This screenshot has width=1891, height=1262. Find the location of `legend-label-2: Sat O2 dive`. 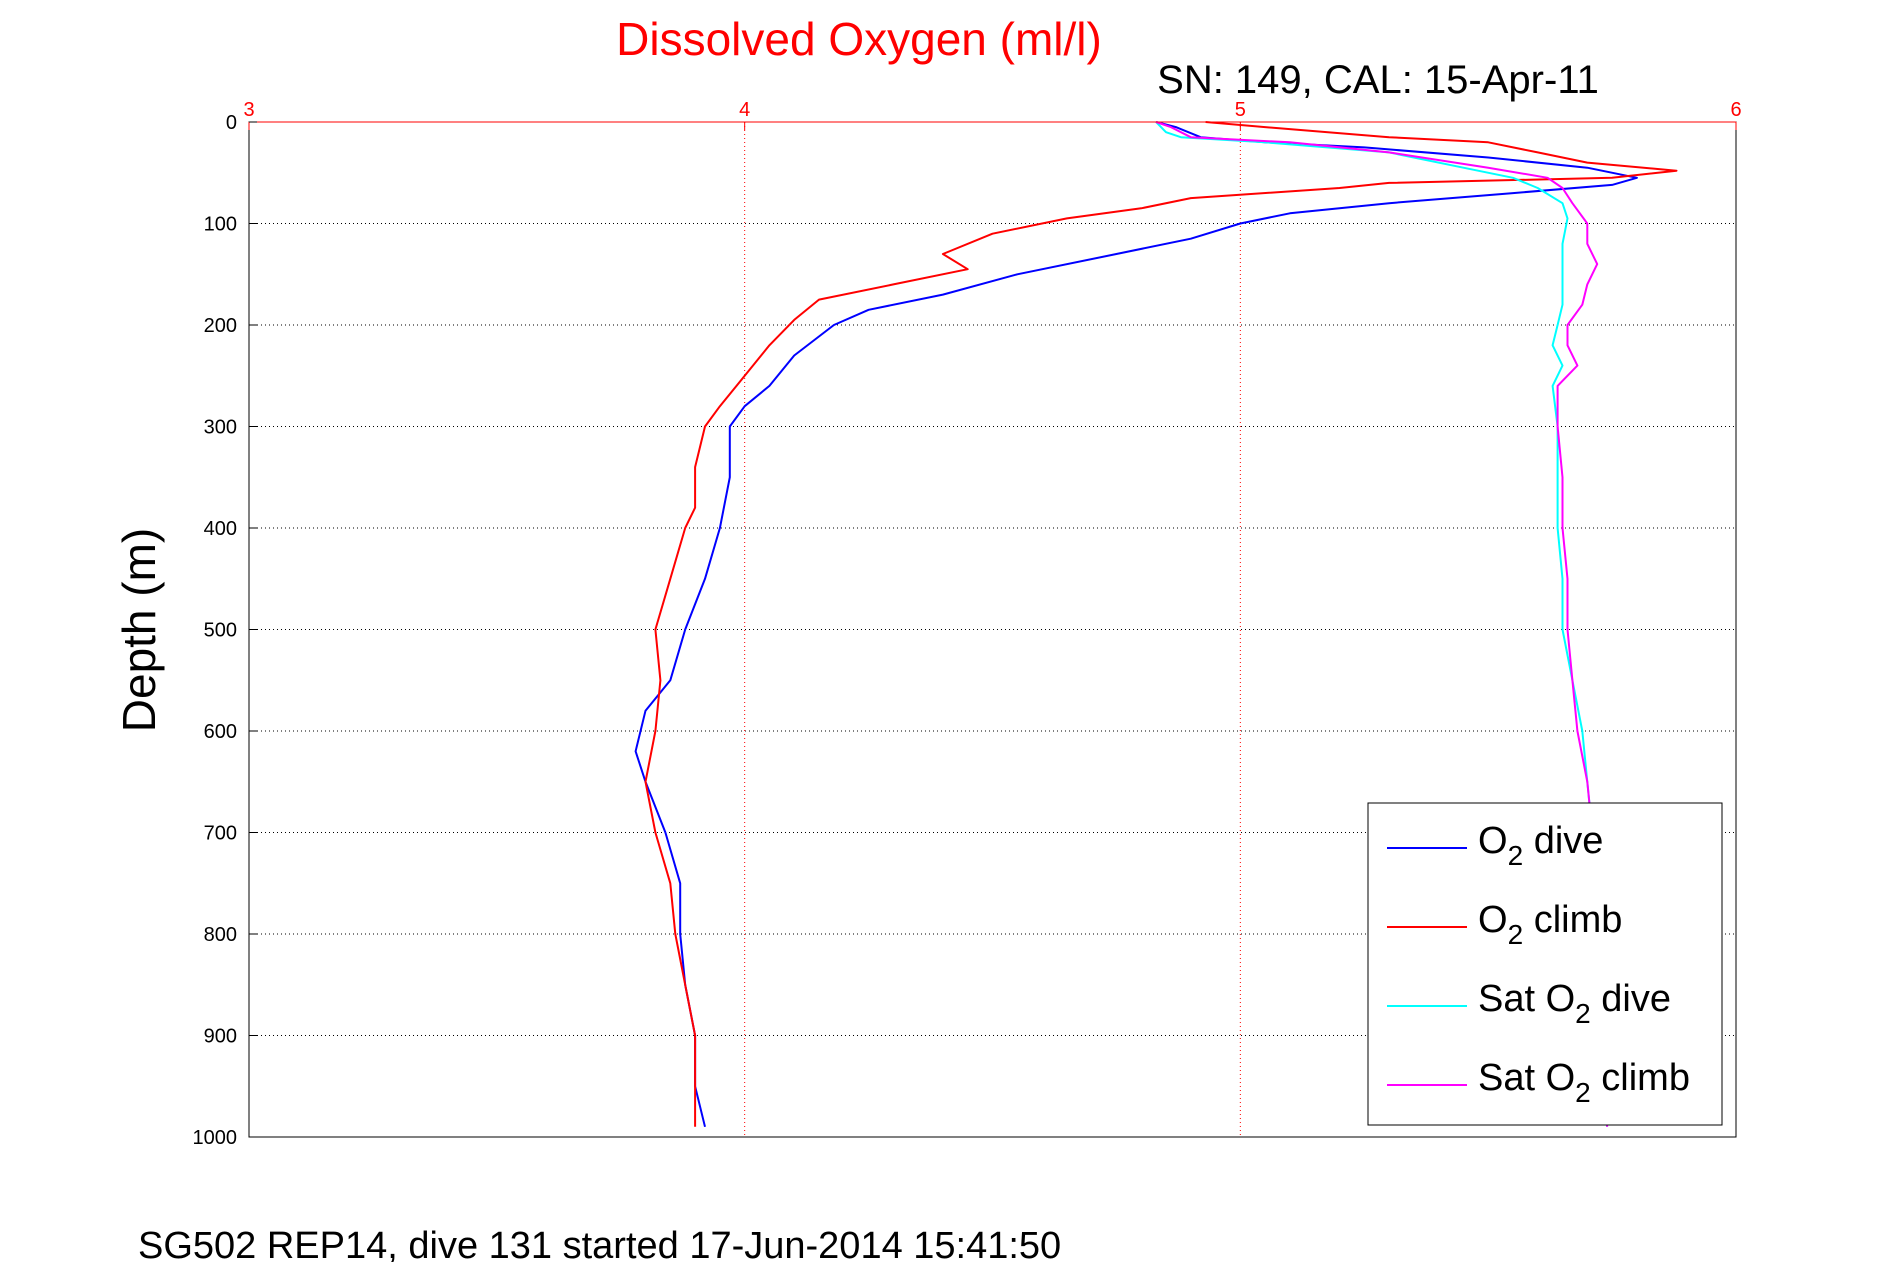

legend-label-2: Sat O2 dive is located at coordinates (1574, 1003).